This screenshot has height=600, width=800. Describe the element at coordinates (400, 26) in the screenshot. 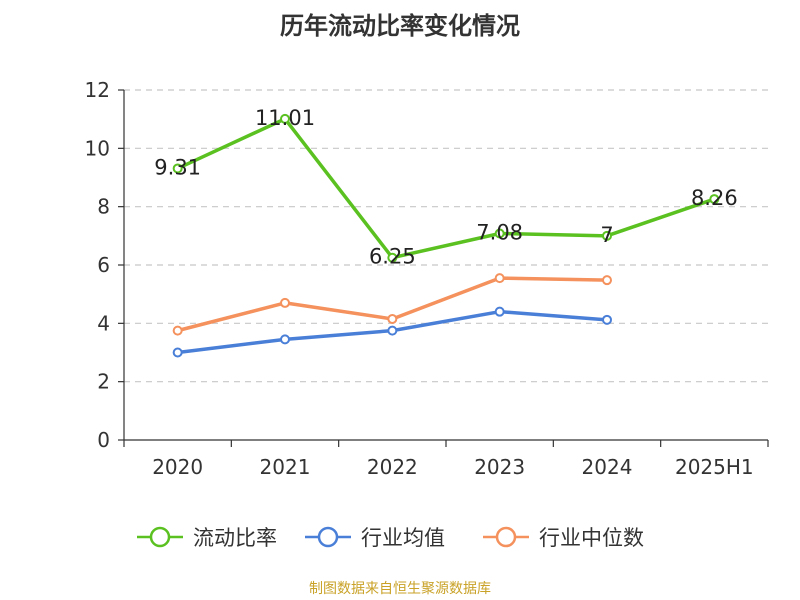

I see `chart-title: 历年流动比率变化情况` at that location.